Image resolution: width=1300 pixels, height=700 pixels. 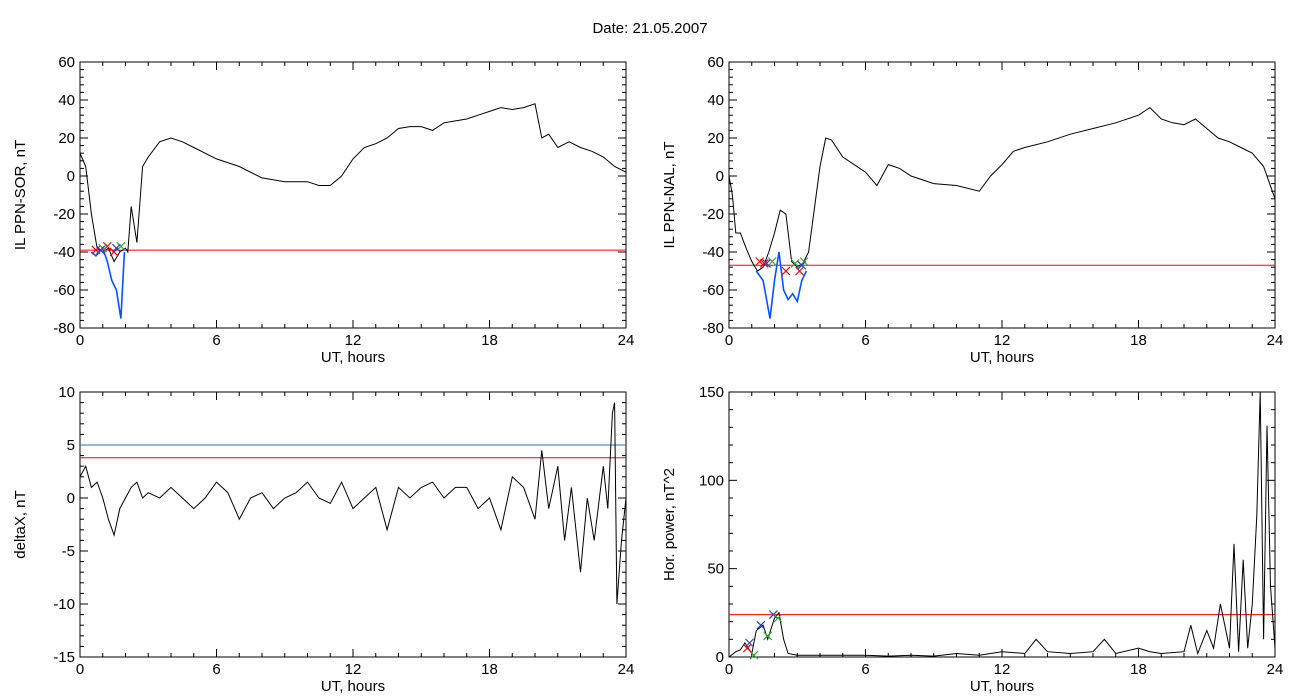 I want to click on y-tick-label: -10, so click(x=64, y=604).